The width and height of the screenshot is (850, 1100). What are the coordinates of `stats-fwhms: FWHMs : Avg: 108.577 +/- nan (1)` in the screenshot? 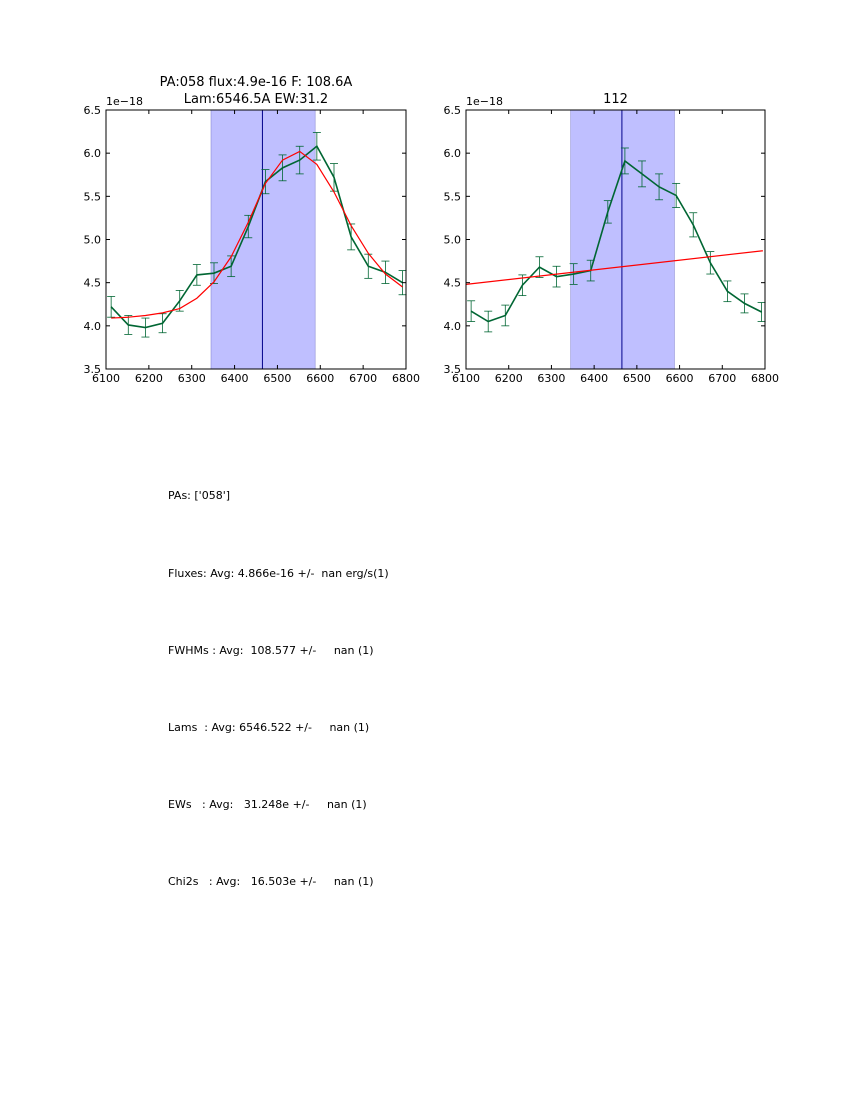 It's located at (271, 650).